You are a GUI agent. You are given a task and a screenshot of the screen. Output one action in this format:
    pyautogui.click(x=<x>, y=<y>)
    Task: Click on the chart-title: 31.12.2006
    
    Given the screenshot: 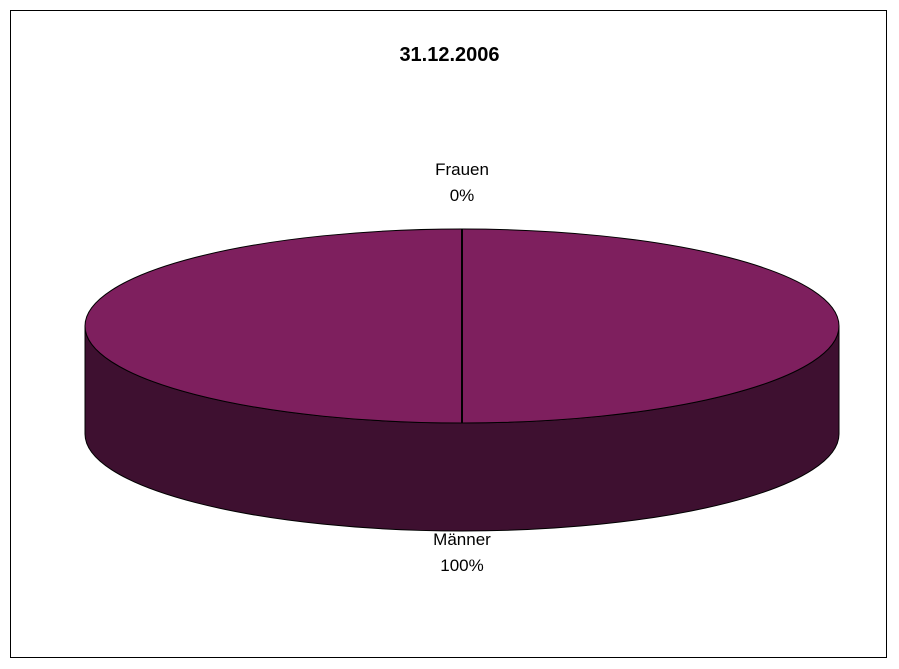 What is the action you would take?
    pyautogui.click(x=449, y=55)
    